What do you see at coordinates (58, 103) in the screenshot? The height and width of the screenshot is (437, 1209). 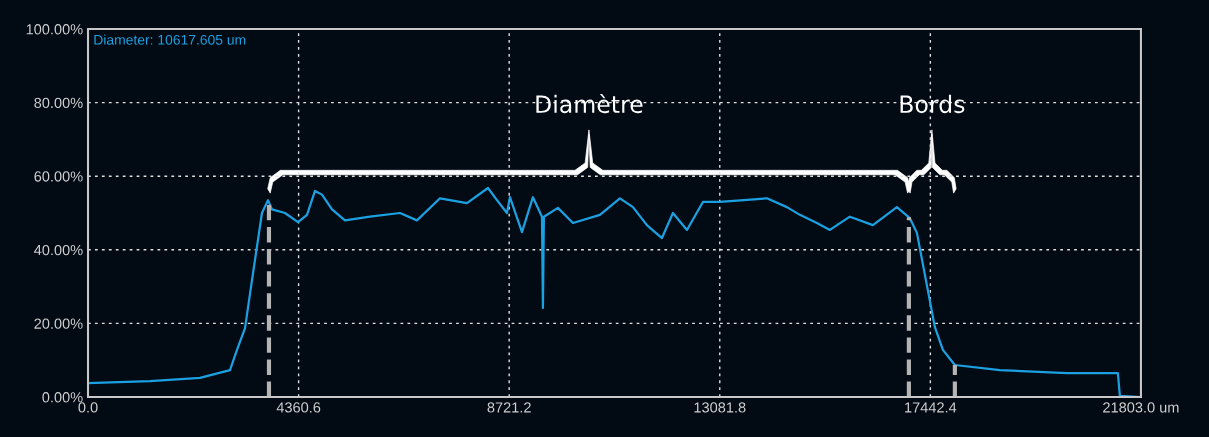 I see `y-tick-label: 80.00%` at bounding box center [58, 103].